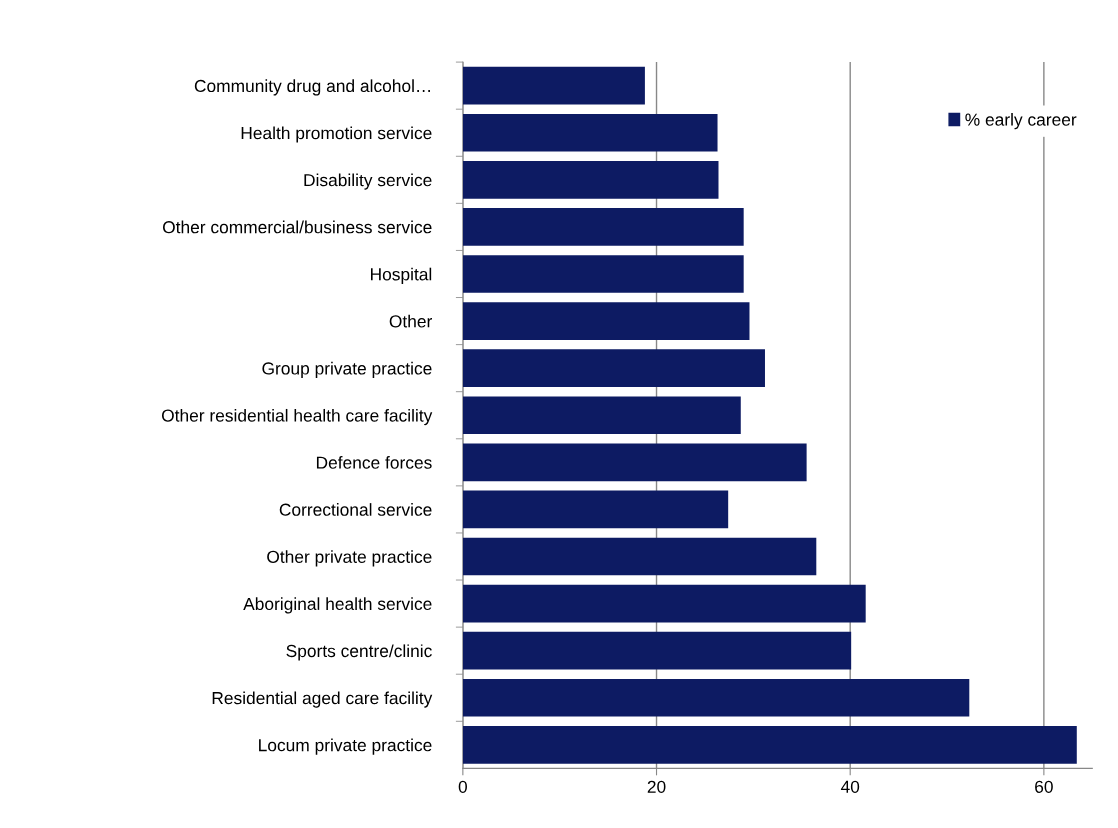 This screenshot has height=828, width=1118. Describe the element at coordinates (368, 181) in the screenshot. I see `y-tick-label: Disability service` at that location.